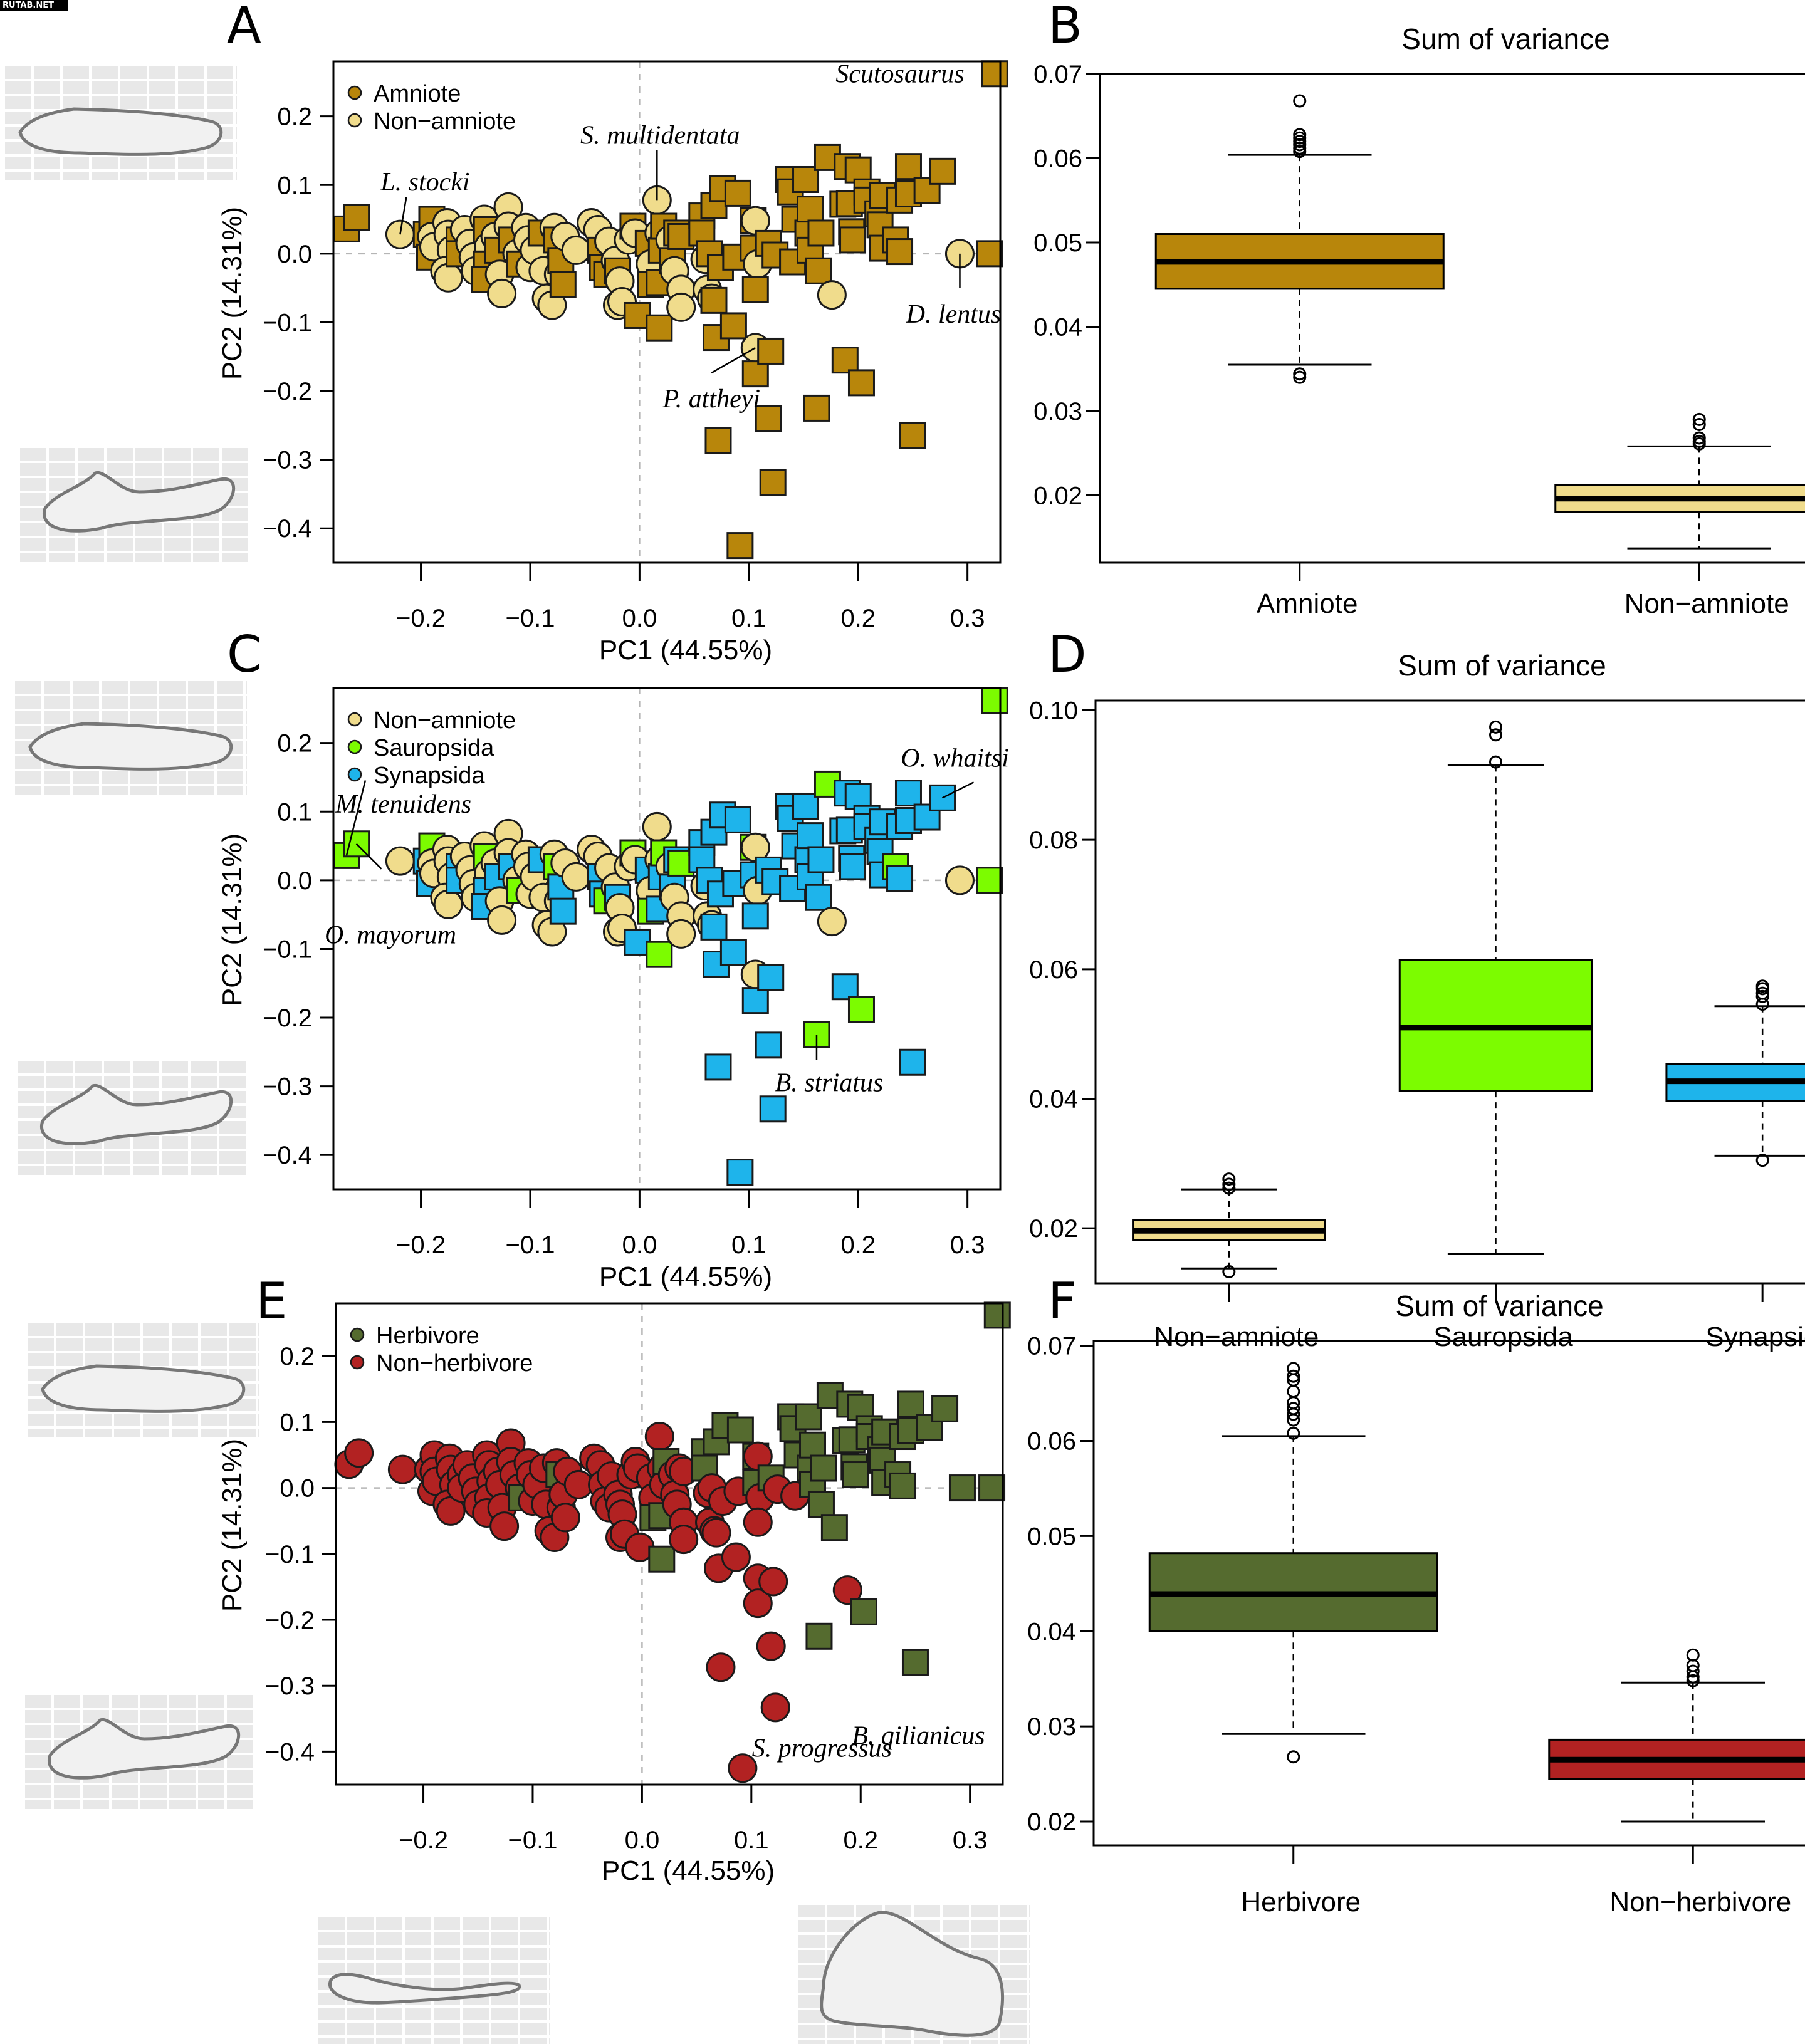  I want to click on y-tick-label: 0.03, so click(1052, 1727).